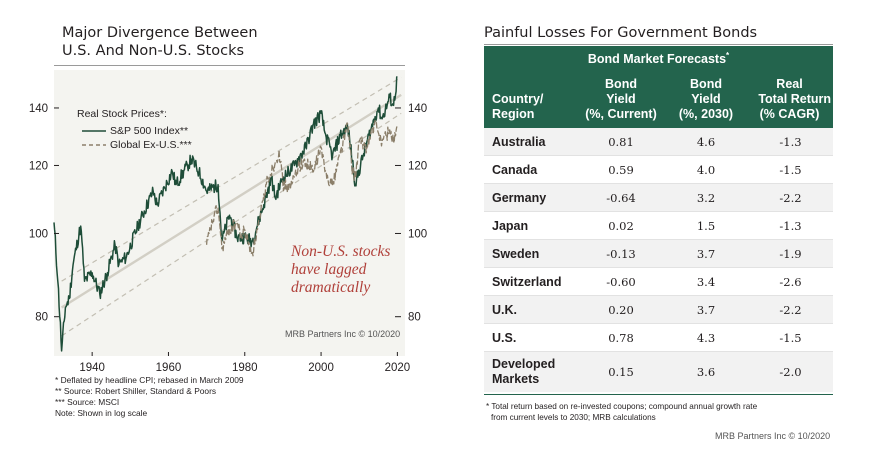  Describe the element at coordinates (245, 368) in the screenshot. I see `x-tick-label: 1980` at that location.